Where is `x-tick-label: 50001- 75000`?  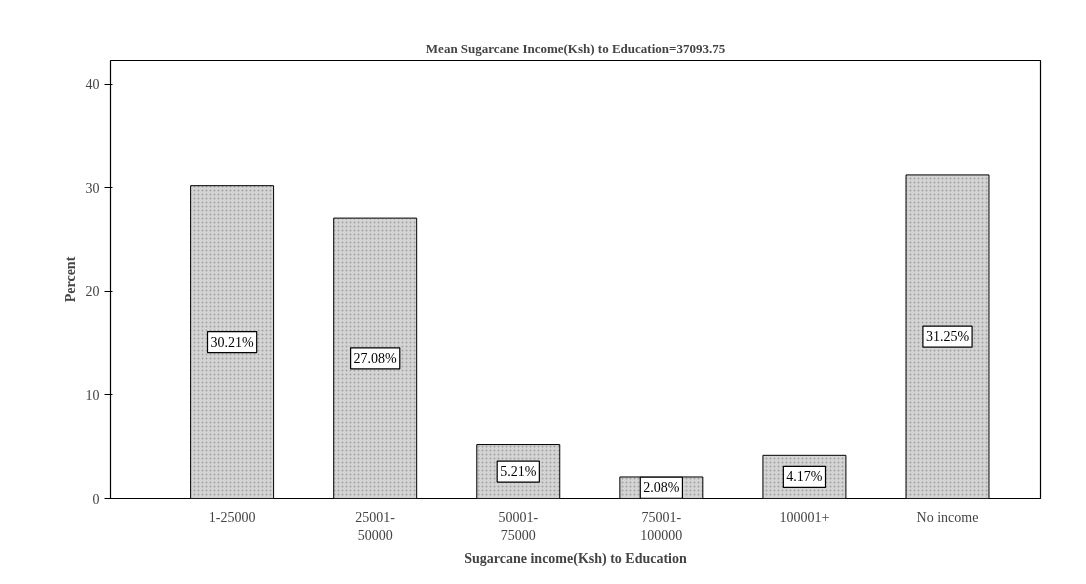
x-tick-label: 50001- 75000 is located at coordinates (518, 526).